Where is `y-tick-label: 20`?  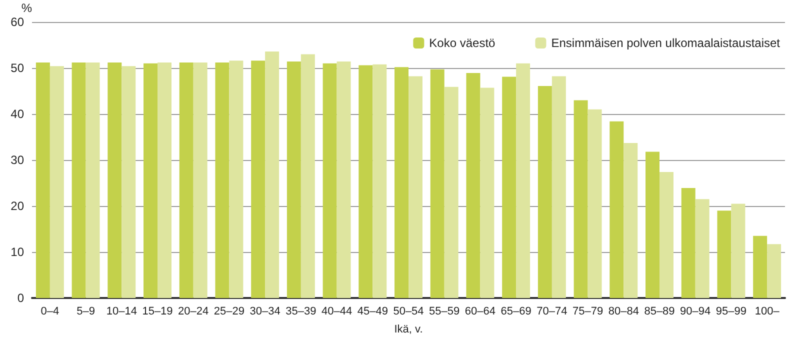
y-tick-label: 20 is located at coordinates (17, 206).